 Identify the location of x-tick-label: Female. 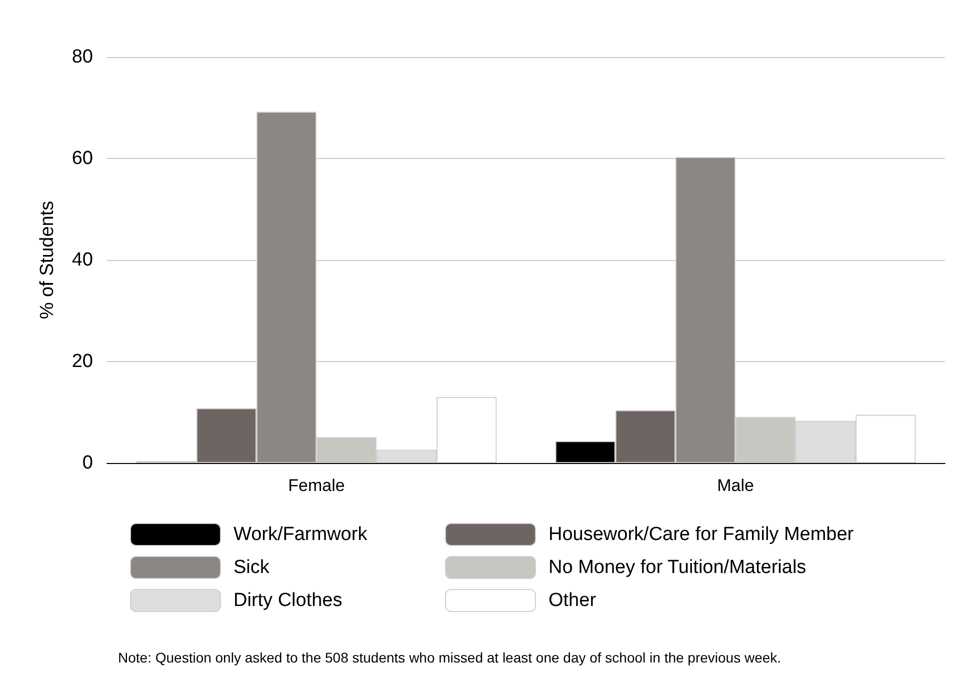
(316, 485).